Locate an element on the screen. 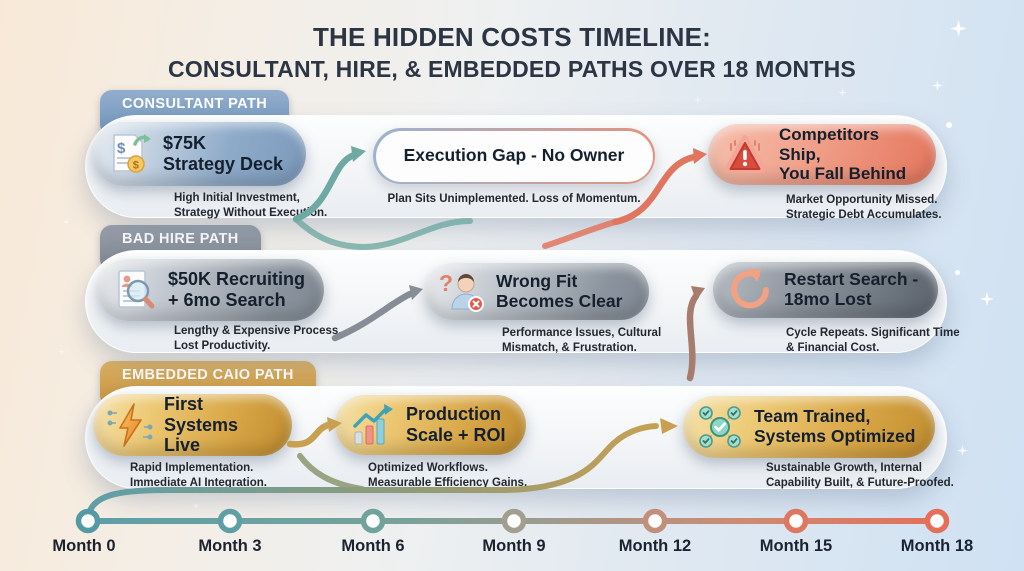  node-first-systems-live: First Systems Live is located at coordinates (192, 425).